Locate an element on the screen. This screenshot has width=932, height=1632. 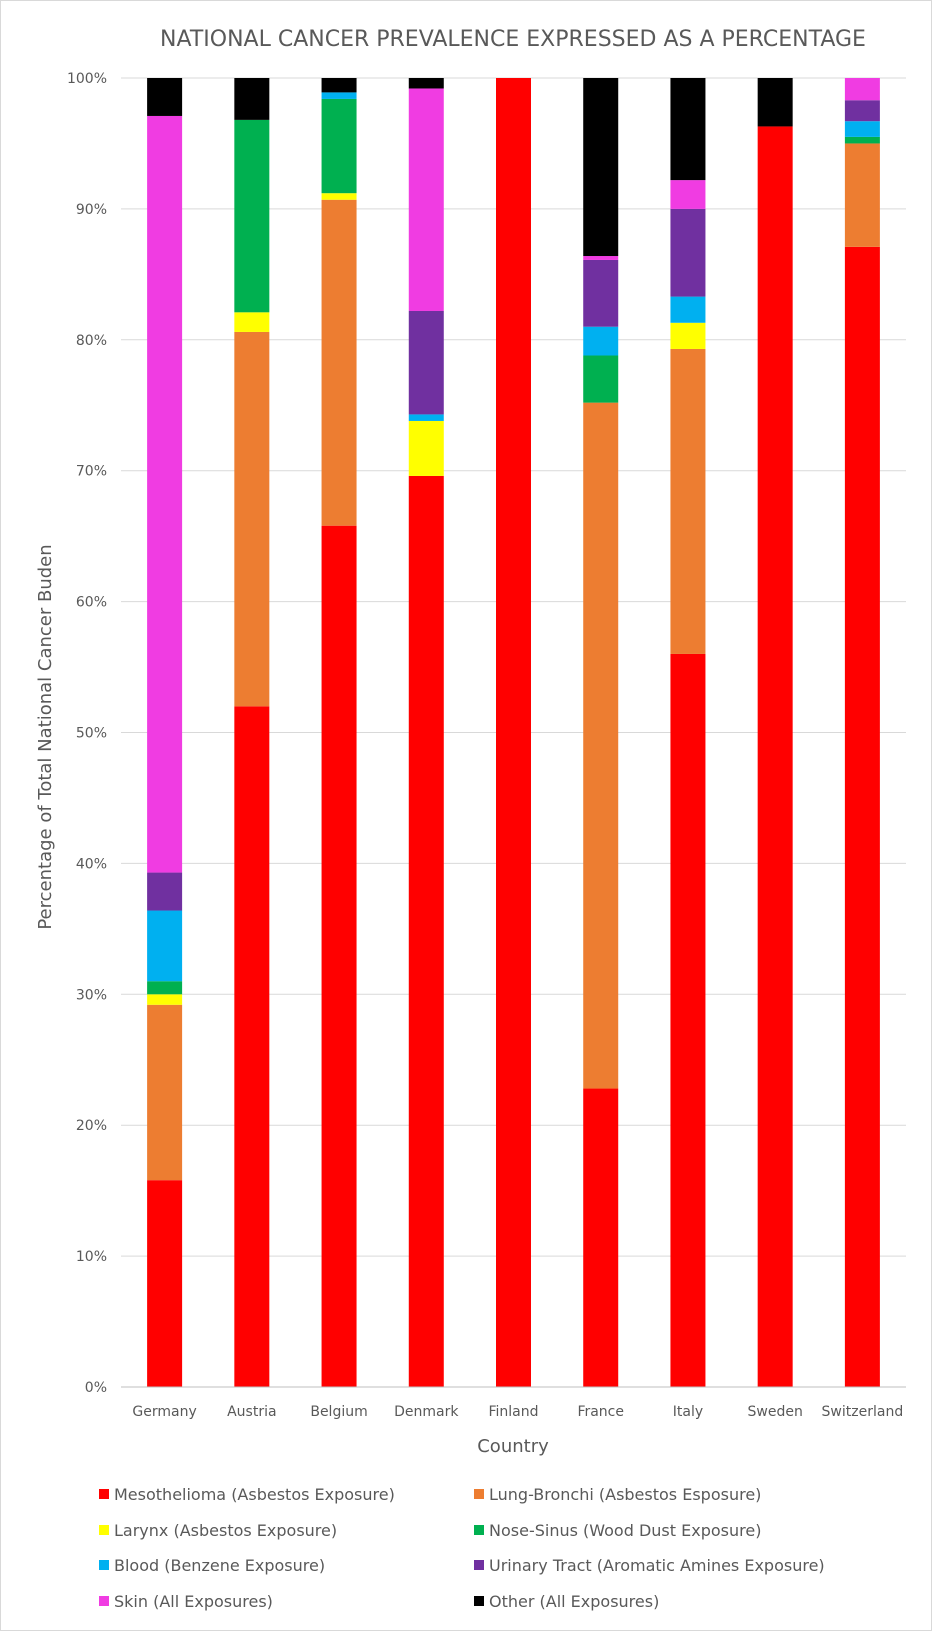
legend-label: Mesothelioma (Asbestos Exposure) is located at coordinates (254, 1494).